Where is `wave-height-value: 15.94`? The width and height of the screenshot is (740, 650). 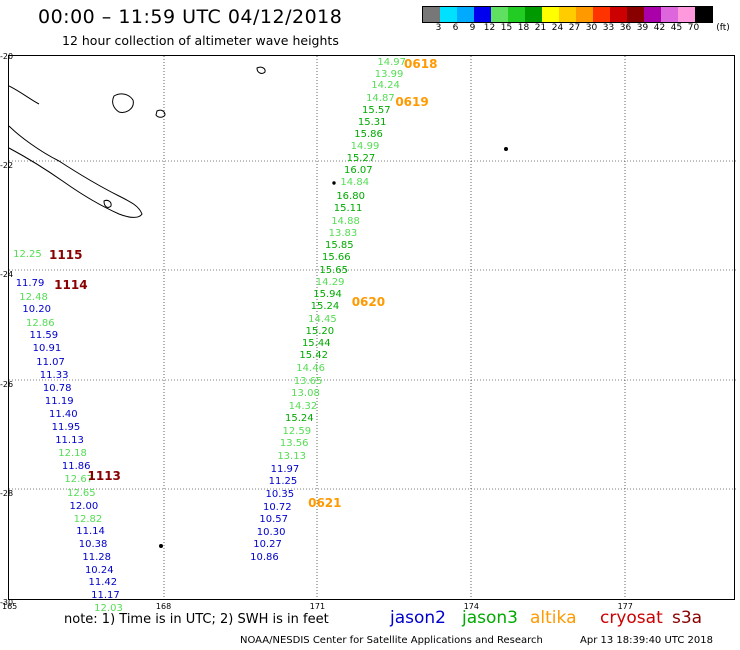
wave-height-value: 15.94 is located at coordinates (327, 294).